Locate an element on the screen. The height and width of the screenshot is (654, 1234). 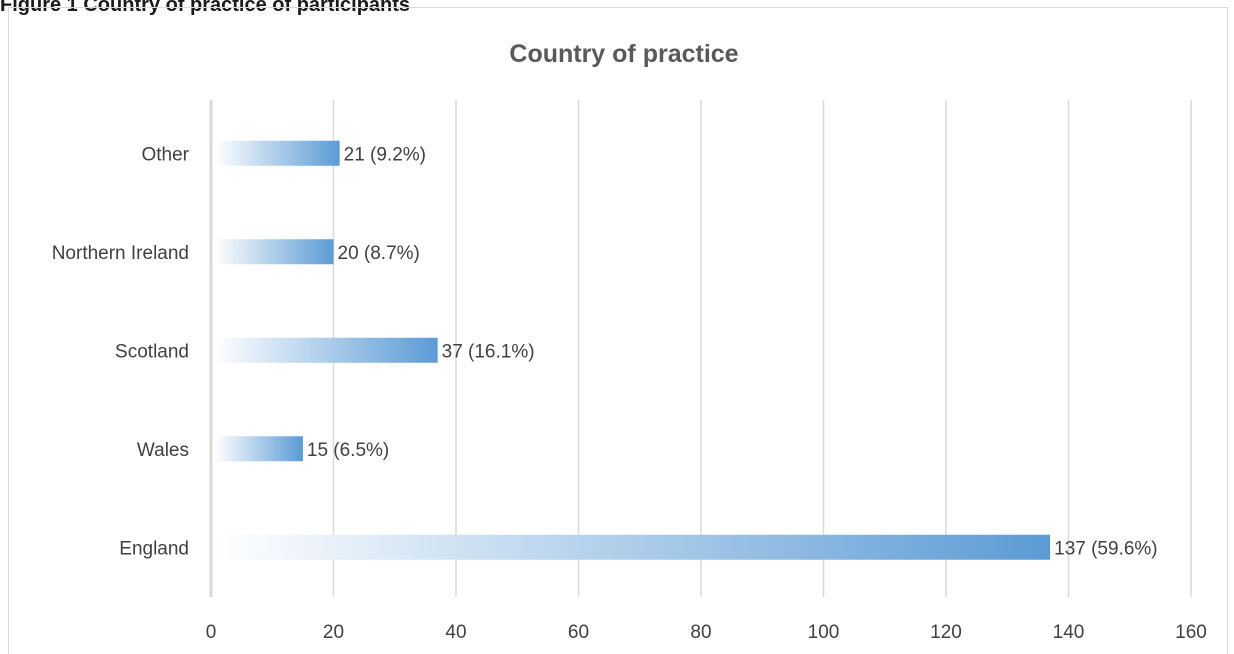
x-tick-label: 0 is located at coordinates (211, 632).